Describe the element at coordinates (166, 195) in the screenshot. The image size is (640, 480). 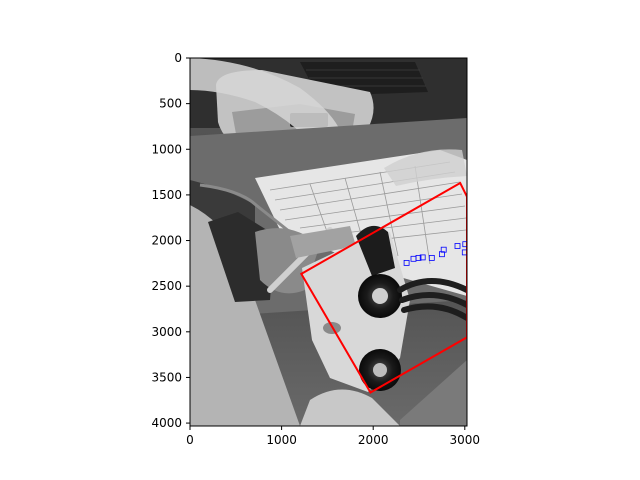
I see `y-tick-label: 1500` at that location.